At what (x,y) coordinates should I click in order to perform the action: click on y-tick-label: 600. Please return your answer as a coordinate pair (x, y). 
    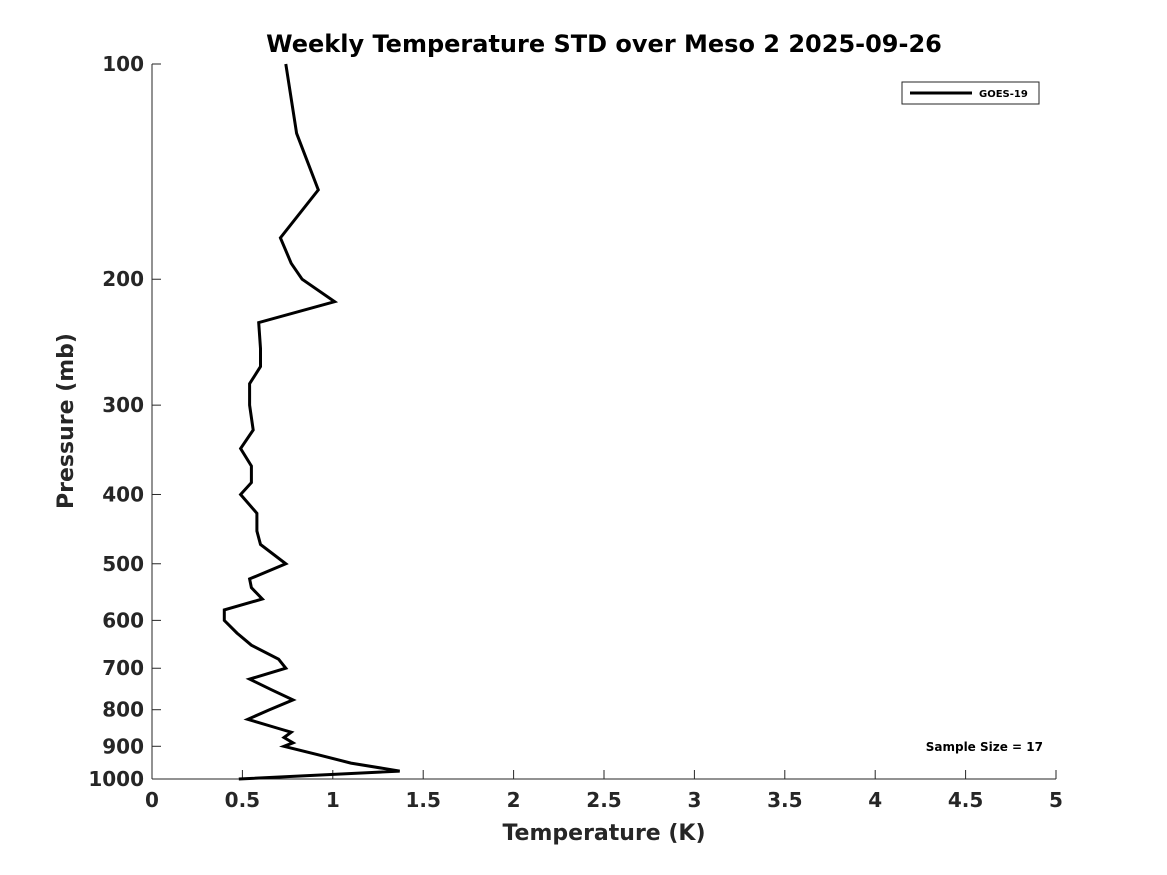
    Looking at the image, I should click on (123, 620).